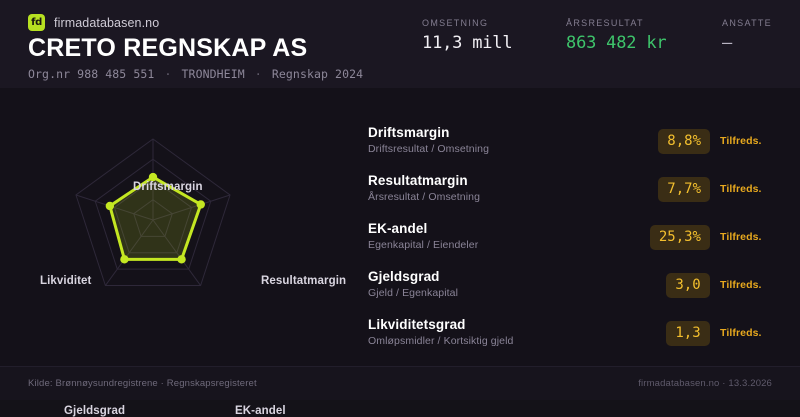 The height and width of the screenshot is (417, 800). What do you see at coordinates (688, 285) in the screenshot?
I see `metric-value-badge: 3,0` at bounding box center [688, 285].